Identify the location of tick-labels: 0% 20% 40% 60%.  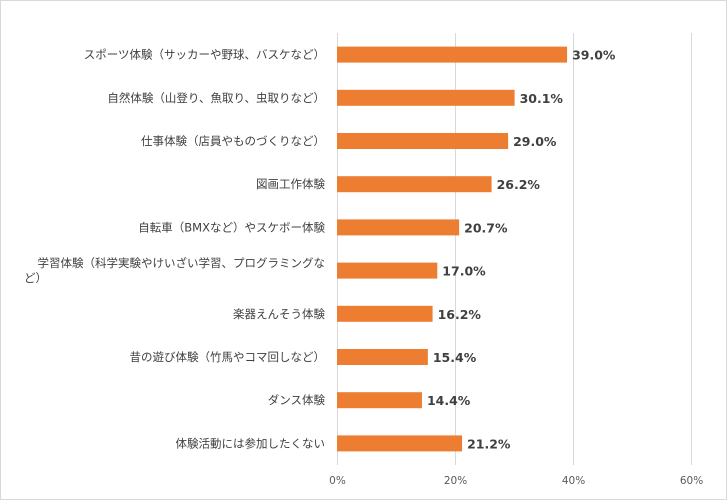
(516, 481).